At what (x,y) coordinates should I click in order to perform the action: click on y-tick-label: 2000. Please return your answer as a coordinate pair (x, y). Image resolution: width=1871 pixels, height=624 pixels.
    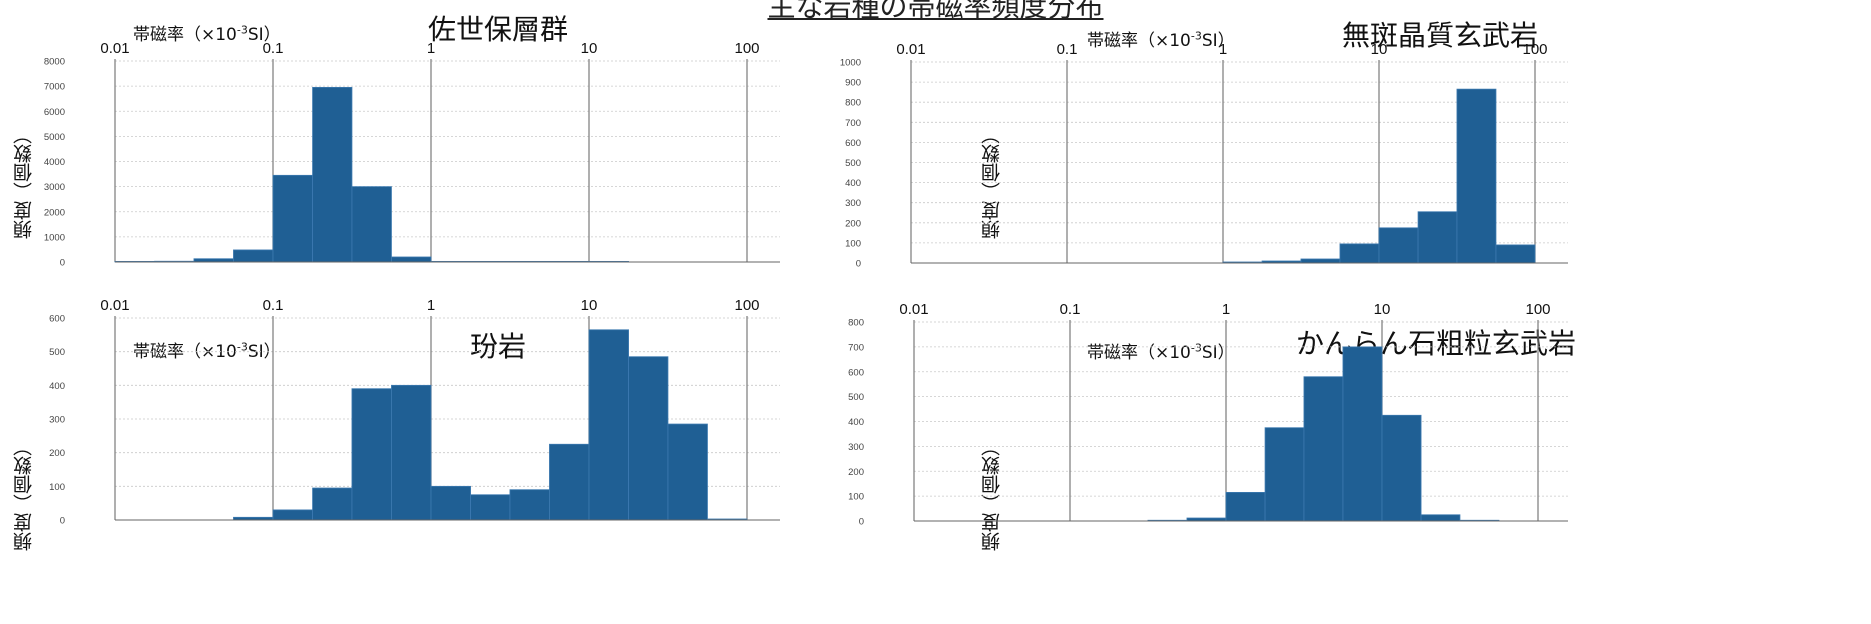
    Looking at the image, I should click on (54, 212).